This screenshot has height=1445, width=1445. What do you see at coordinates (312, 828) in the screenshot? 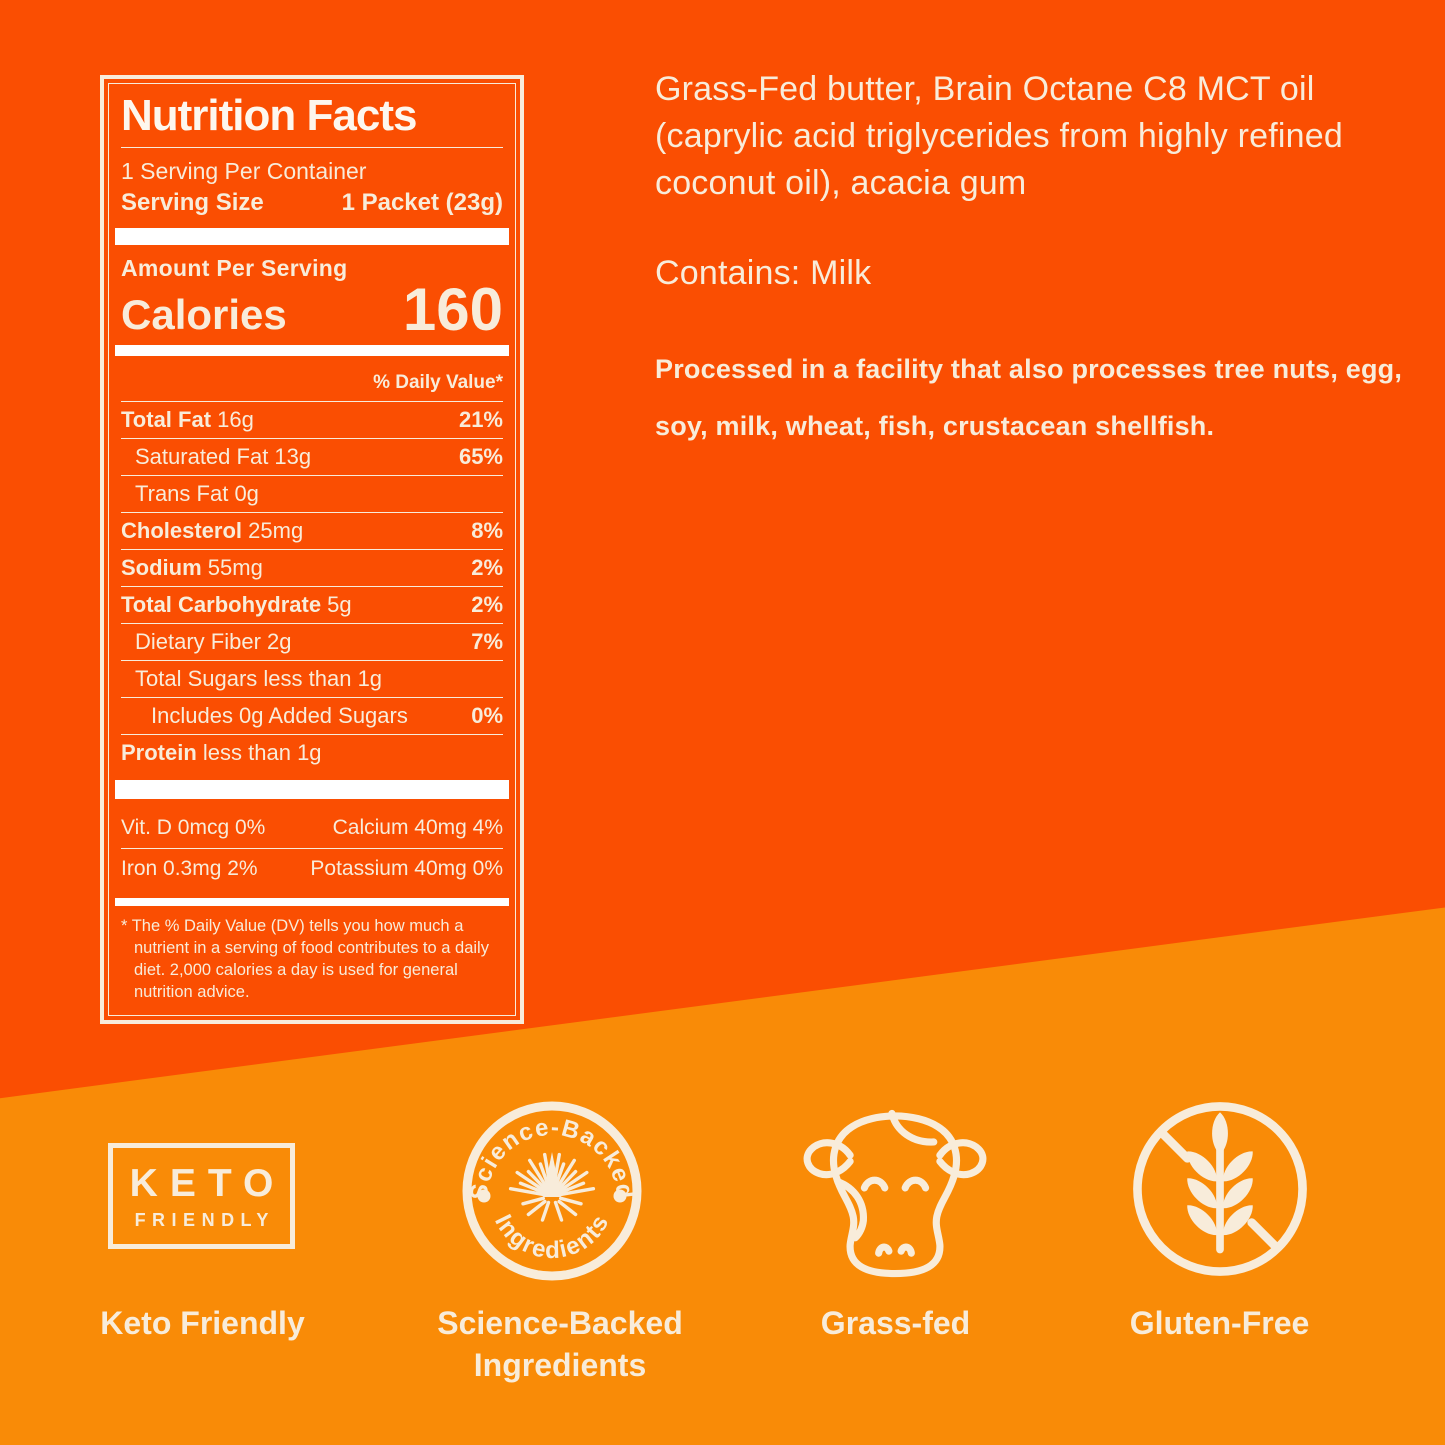
I see `micronutrient-row: Vit. D 0mcg 0% Calcium 40mg 4%` at bounding box center [312, 828].